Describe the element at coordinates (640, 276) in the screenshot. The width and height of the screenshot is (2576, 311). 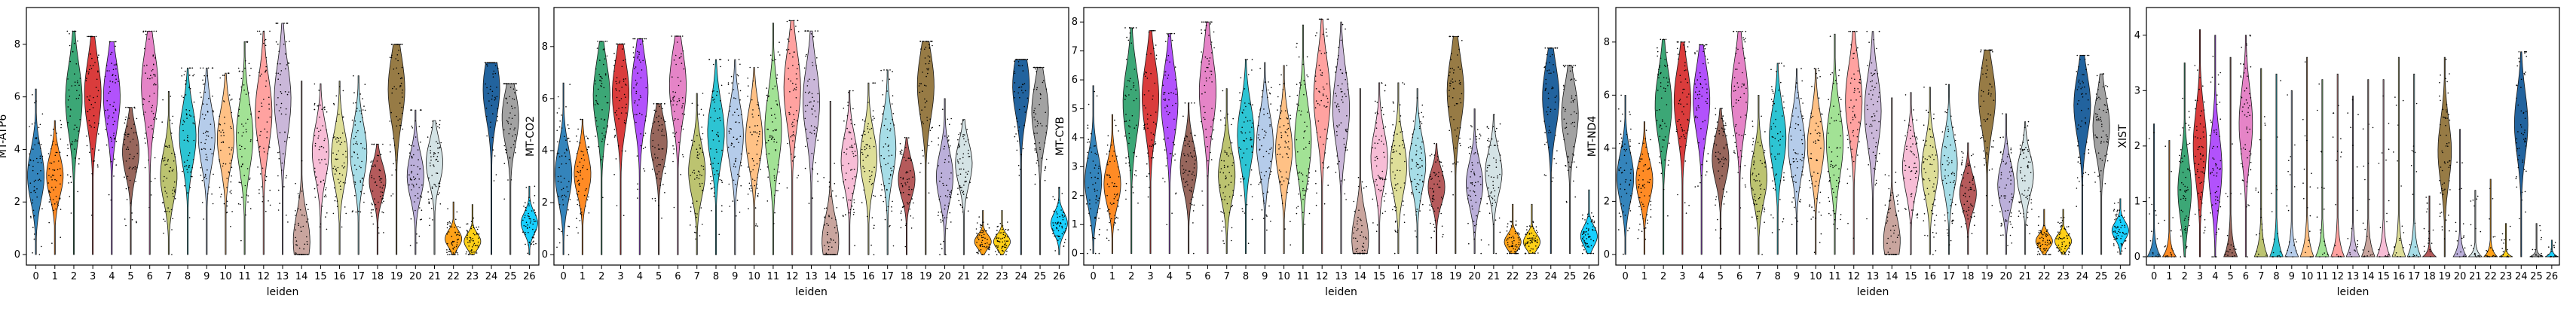
I see `svg-text: 4` at that location.